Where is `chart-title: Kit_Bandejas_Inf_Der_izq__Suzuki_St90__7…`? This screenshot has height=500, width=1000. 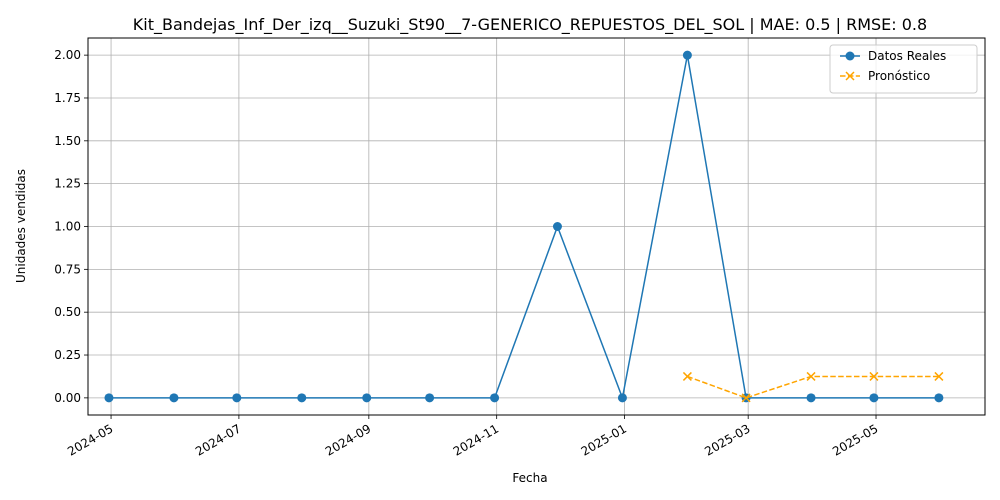 chart-title: Kit_Bandejas_Inf_Der_izq__Suzuki_St90__7… is located at coordinates (530, 25).